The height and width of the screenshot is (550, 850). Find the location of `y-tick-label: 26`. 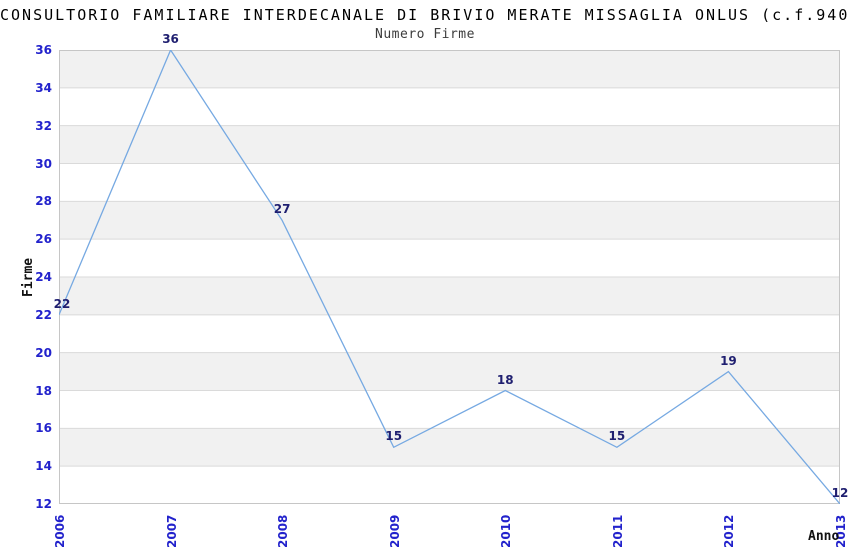

y-tick-label: 26 is located at coordinates (43, 239).